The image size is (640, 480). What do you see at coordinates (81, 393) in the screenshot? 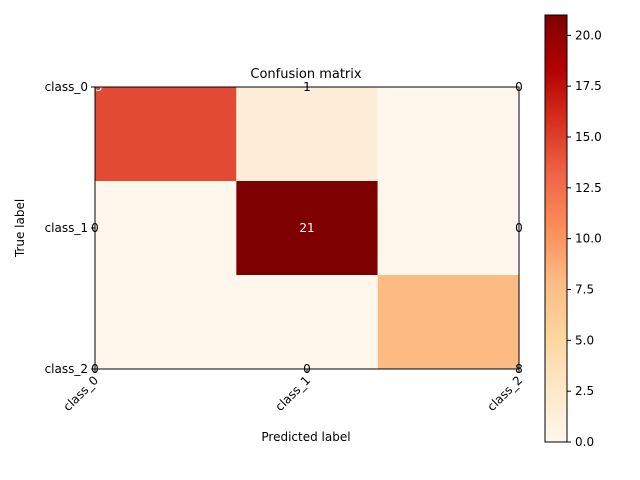
I see `x-tick-label: class_0` at bounding box center [81, 393].